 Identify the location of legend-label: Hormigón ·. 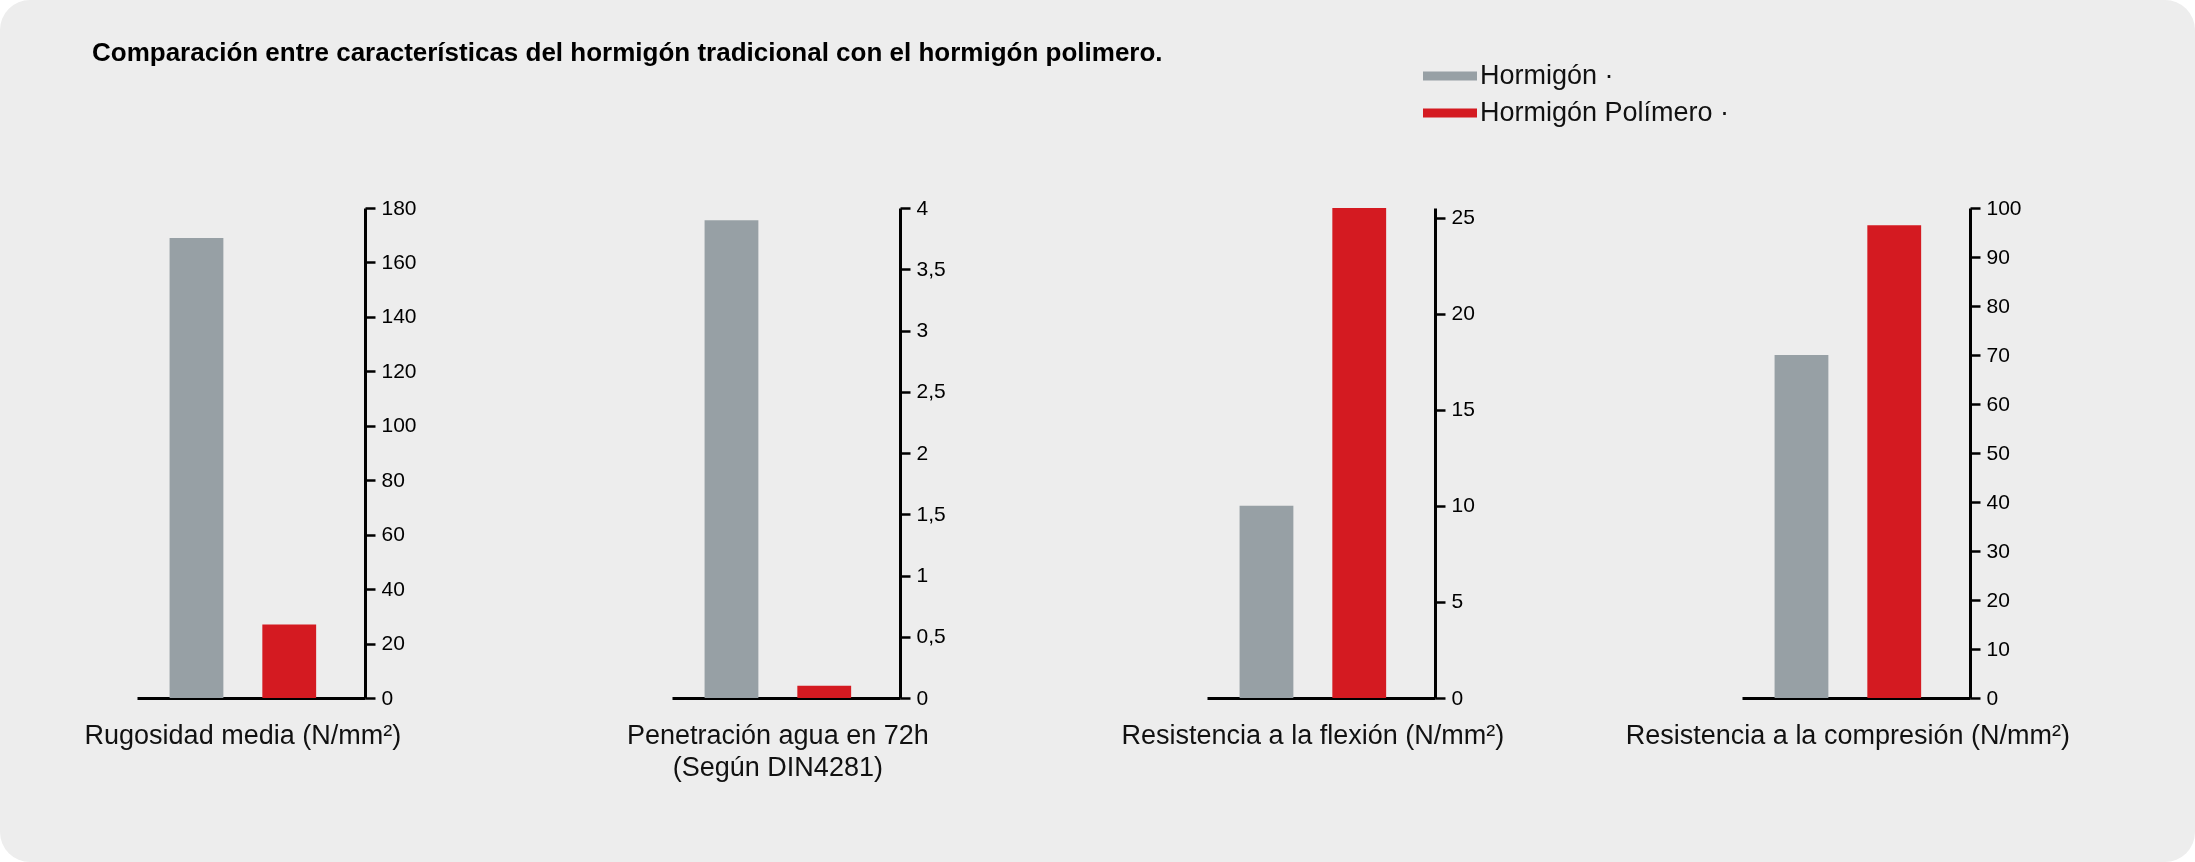
(1547, 75).